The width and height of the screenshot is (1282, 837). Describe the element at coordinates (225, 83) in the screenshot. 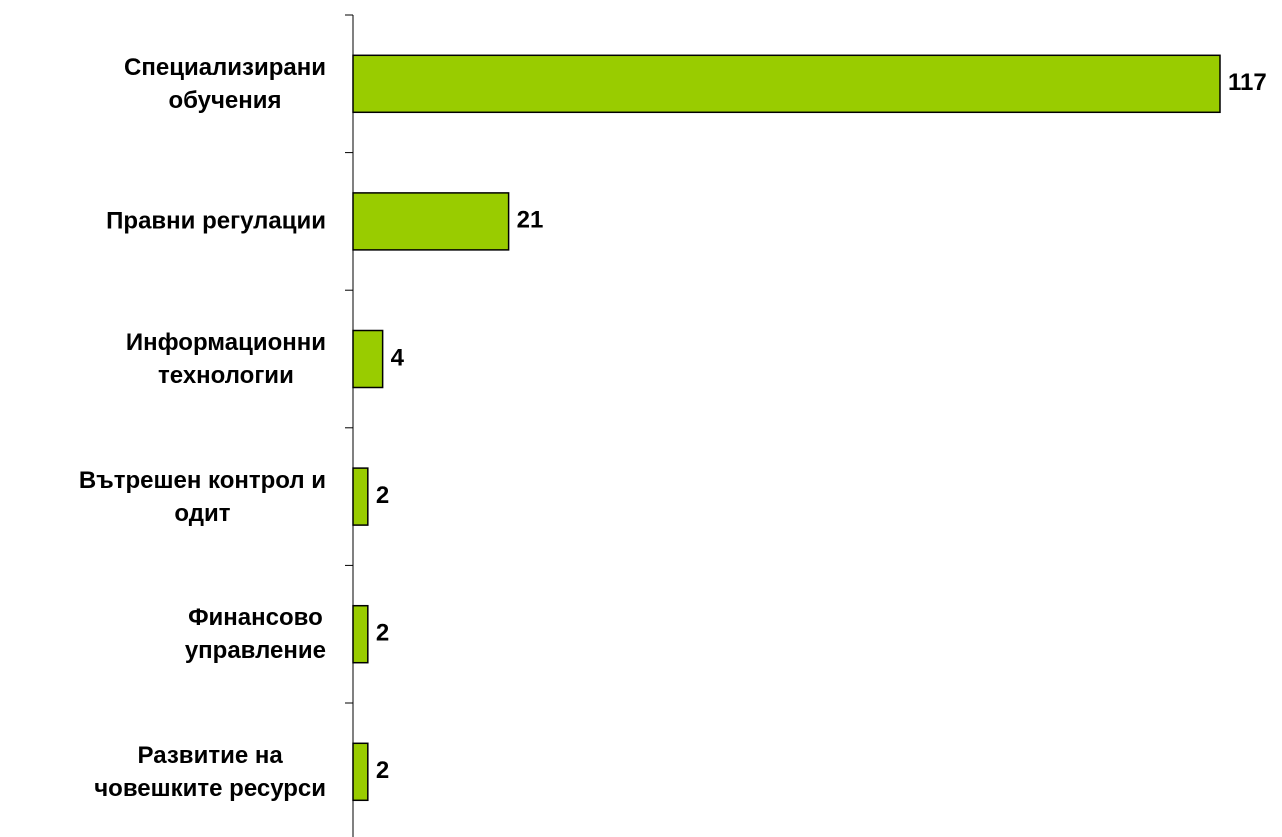

I see `category-label: Специализирани обучения` at that location.